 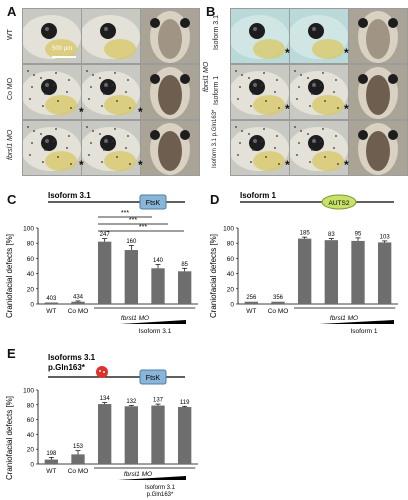 What do you see at coordinates (81, 112) in the screenshot?
I see `asterisk-a-co-mo-2: *` at bounding box center [81, 112].